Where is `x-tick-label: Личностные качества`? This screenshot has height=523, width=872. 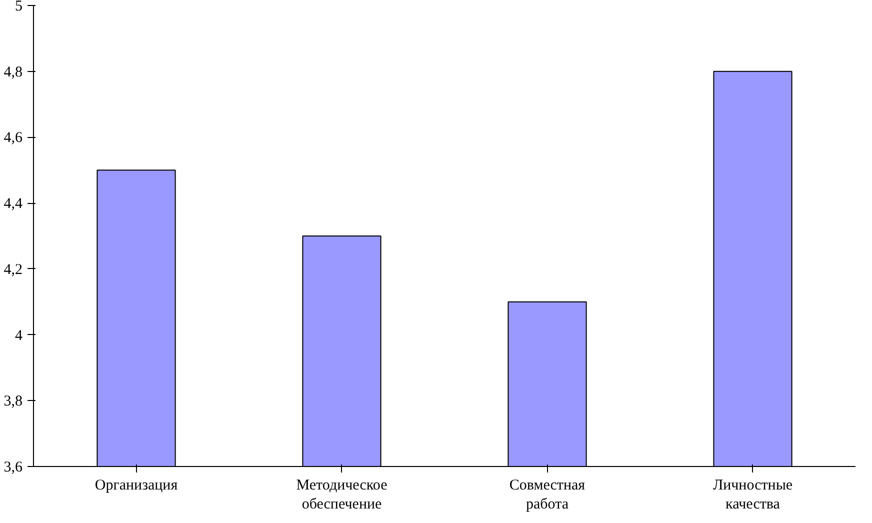
x-tick-label: Личностные качества is located at coordinates (752, 495).